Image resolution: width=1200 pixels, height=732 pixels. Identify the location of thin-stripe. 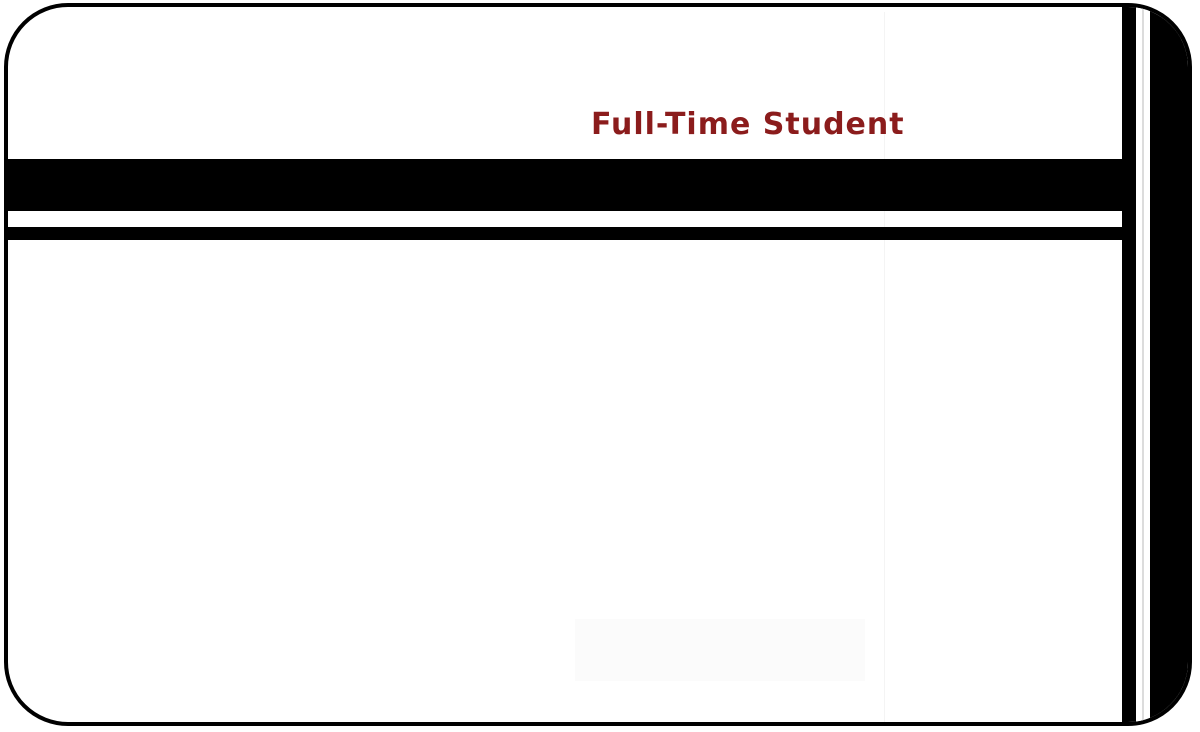
(568, 233).